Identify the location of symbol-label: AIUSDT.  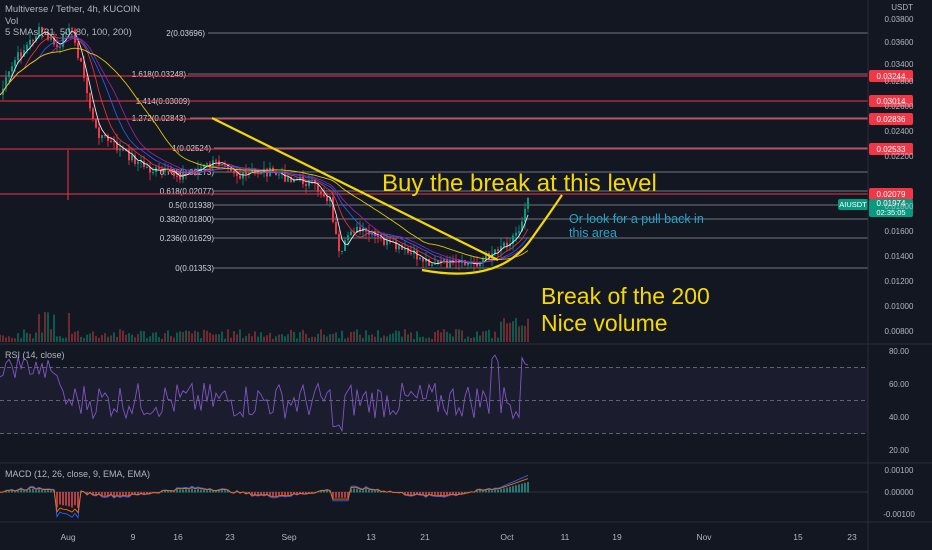
(853, 204).